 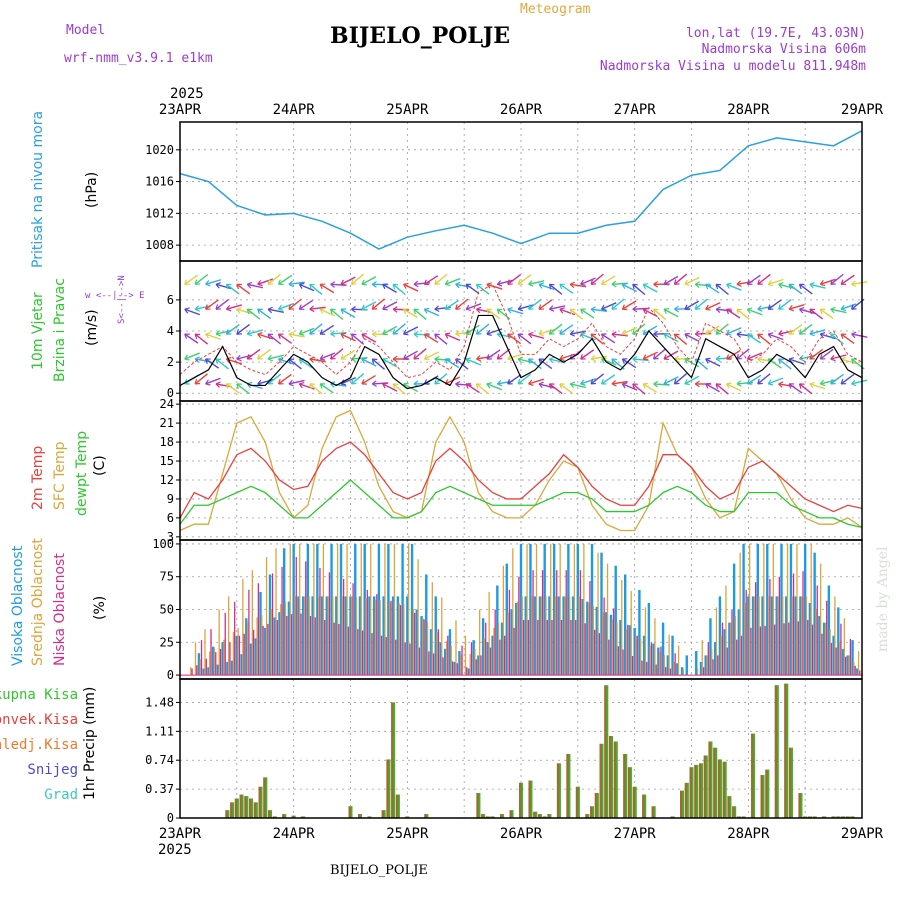 What do you see at coordinates (159, 245) in the screenshot?
I see `y-tick-label: 1008` at bounding box center [159, 245].